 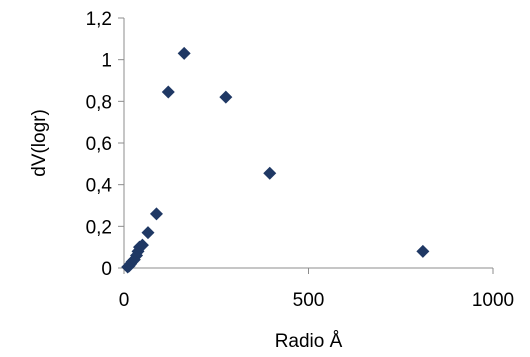 What do you see at coordinates (39, 143) in the screenshot?
I see `y-axis-title: dV(logr)` at bounding box center [39, 143].